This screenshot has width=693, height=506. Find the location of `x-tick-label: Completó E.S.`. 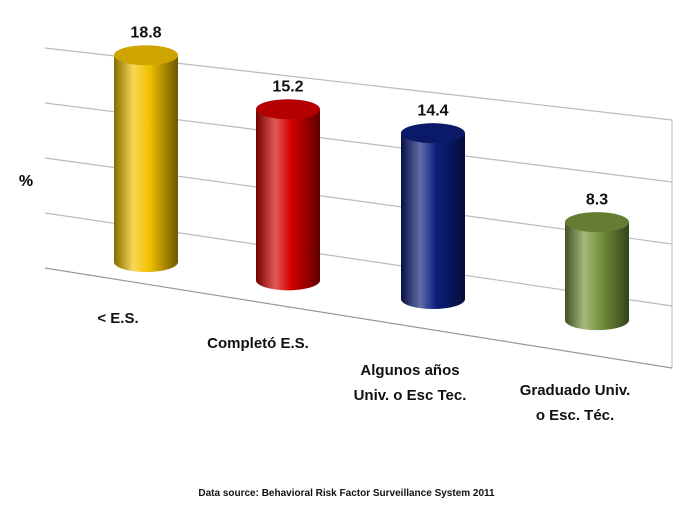

x-tick-label: Completó E.S. is located at coordinates (258, 343).